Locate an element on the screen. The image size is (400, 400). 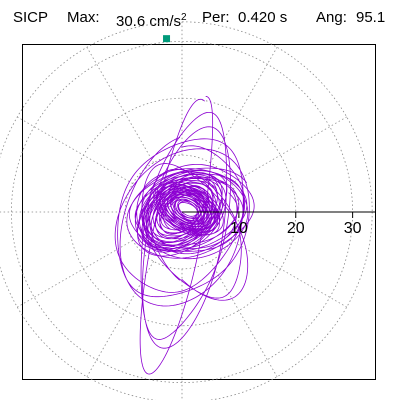
period-label: Per: is located at coordinates (216, 17).